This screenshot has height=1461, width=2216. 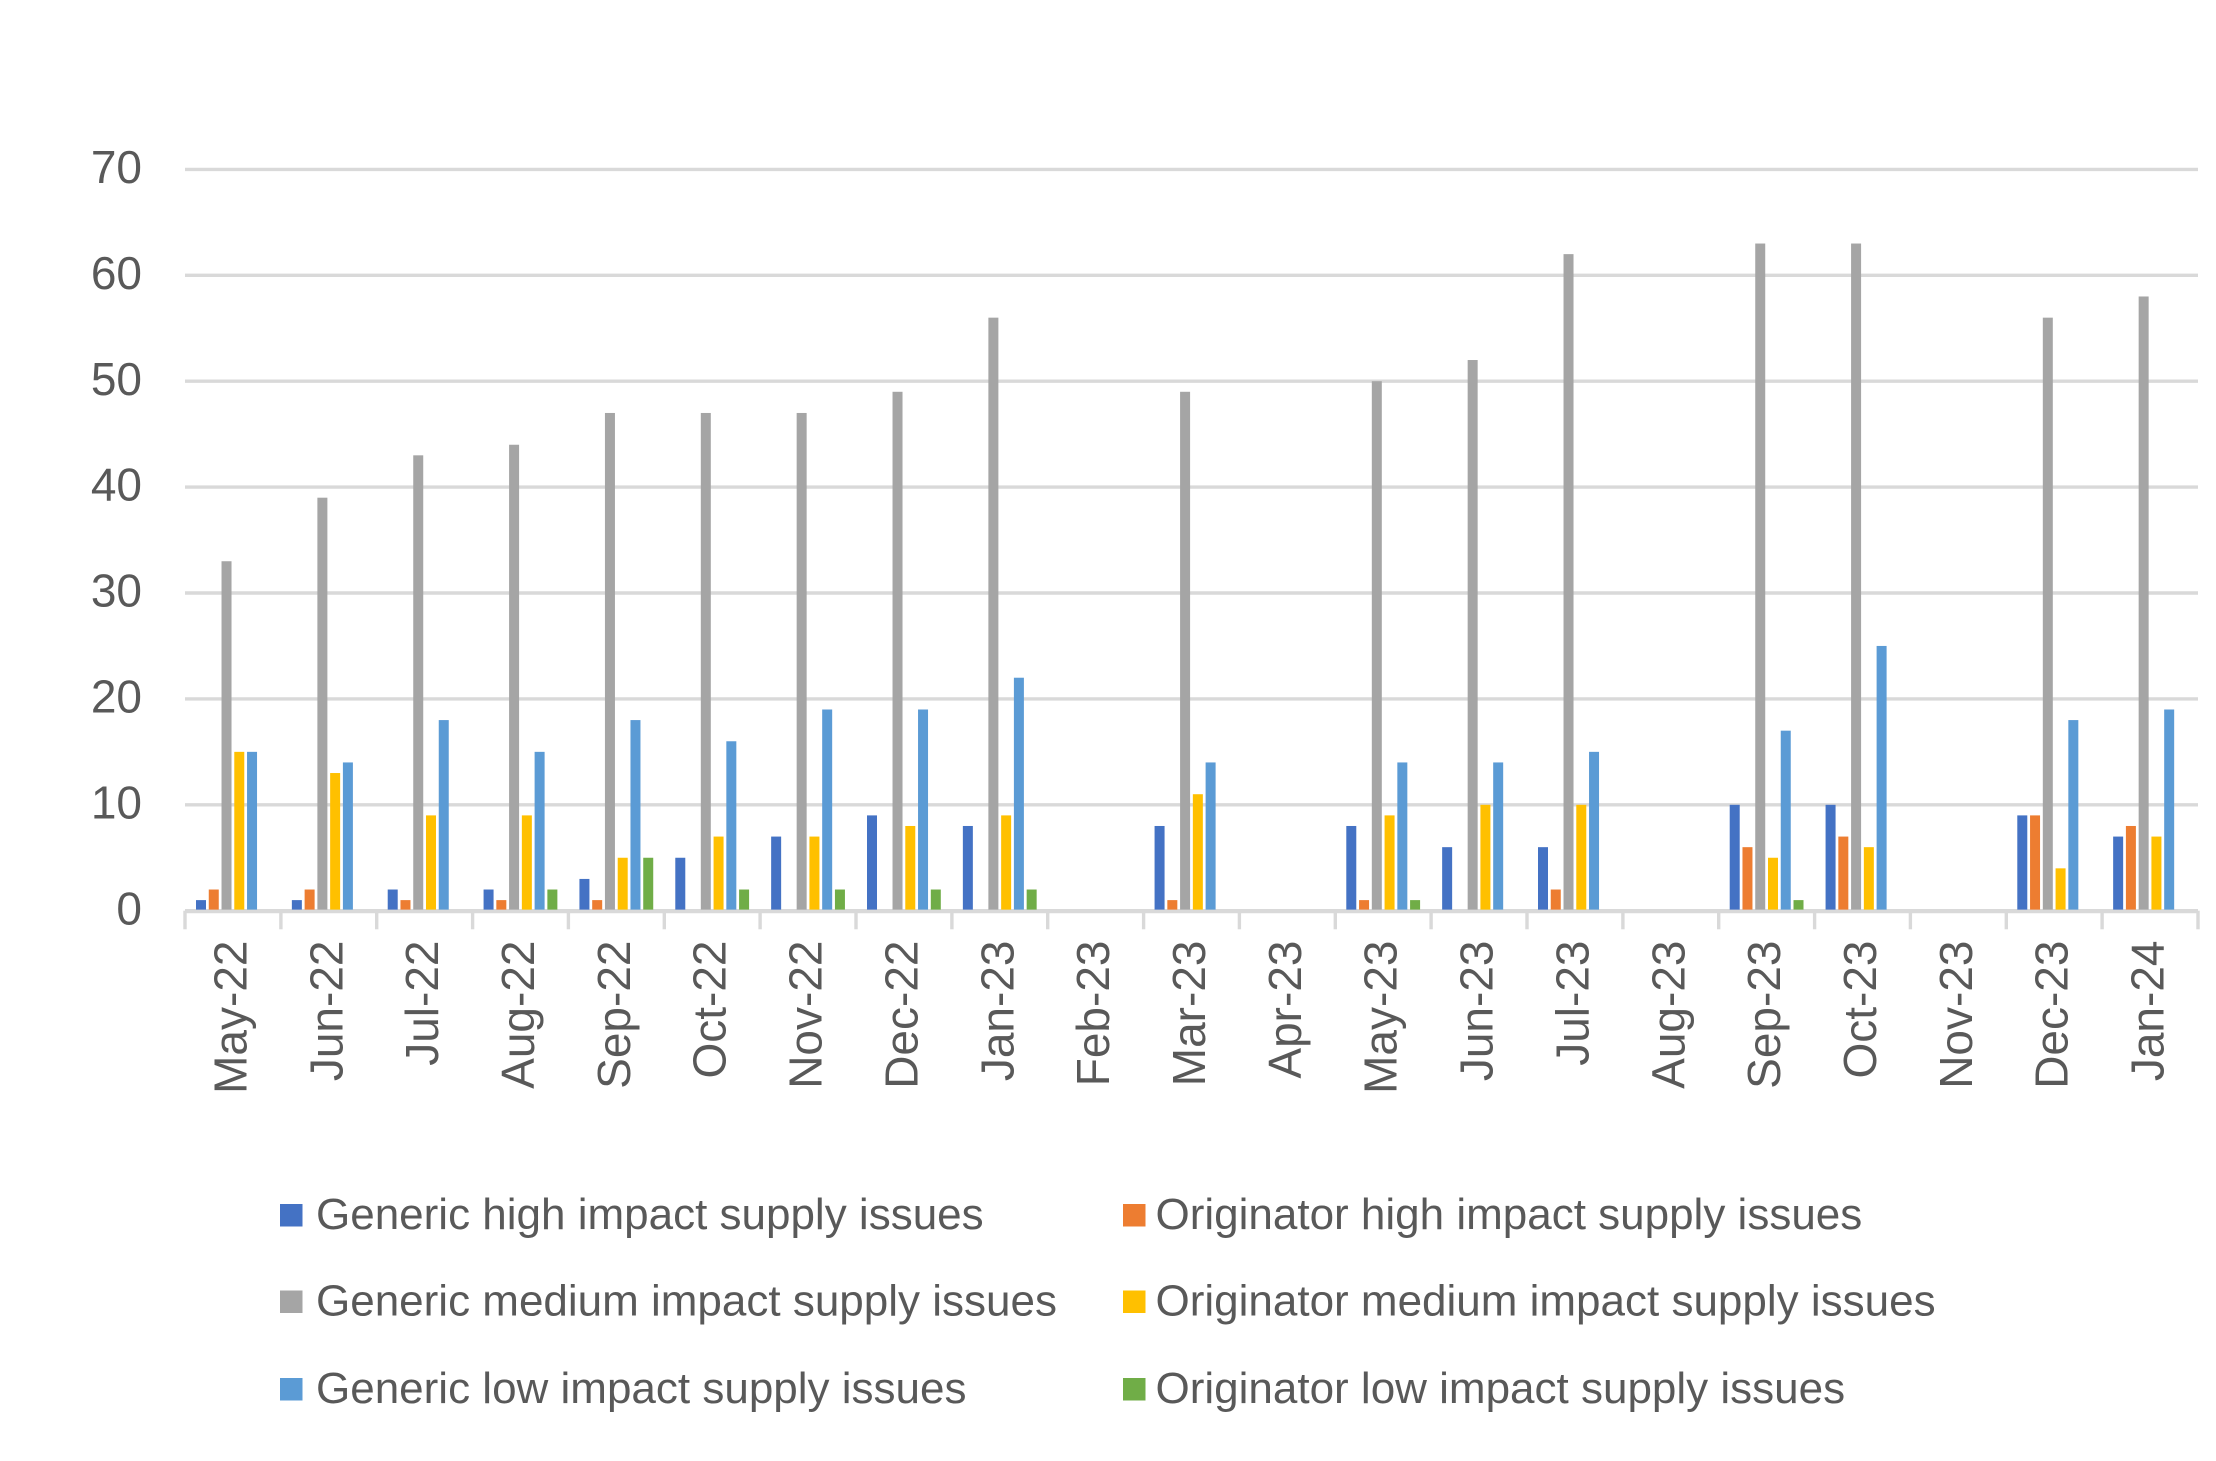 What do you see at coordinates (997, 1011) in the screenshot?
I see `svg-text: Jan-23` at bounding box center [997, 1011].